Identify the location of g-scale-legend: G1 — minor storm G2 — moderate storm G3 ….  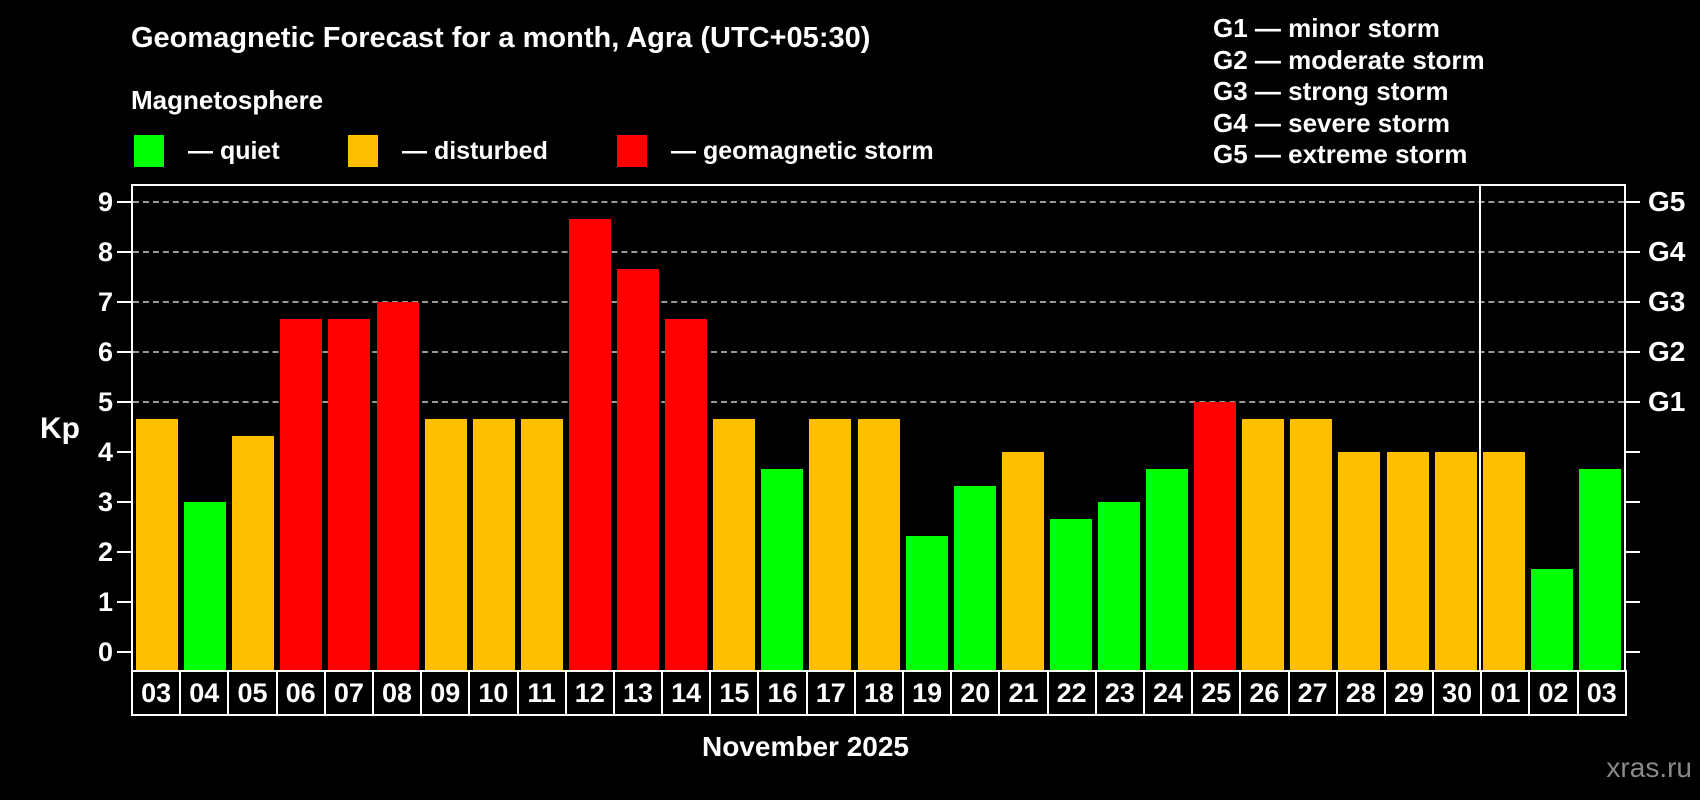
(1349, 92).